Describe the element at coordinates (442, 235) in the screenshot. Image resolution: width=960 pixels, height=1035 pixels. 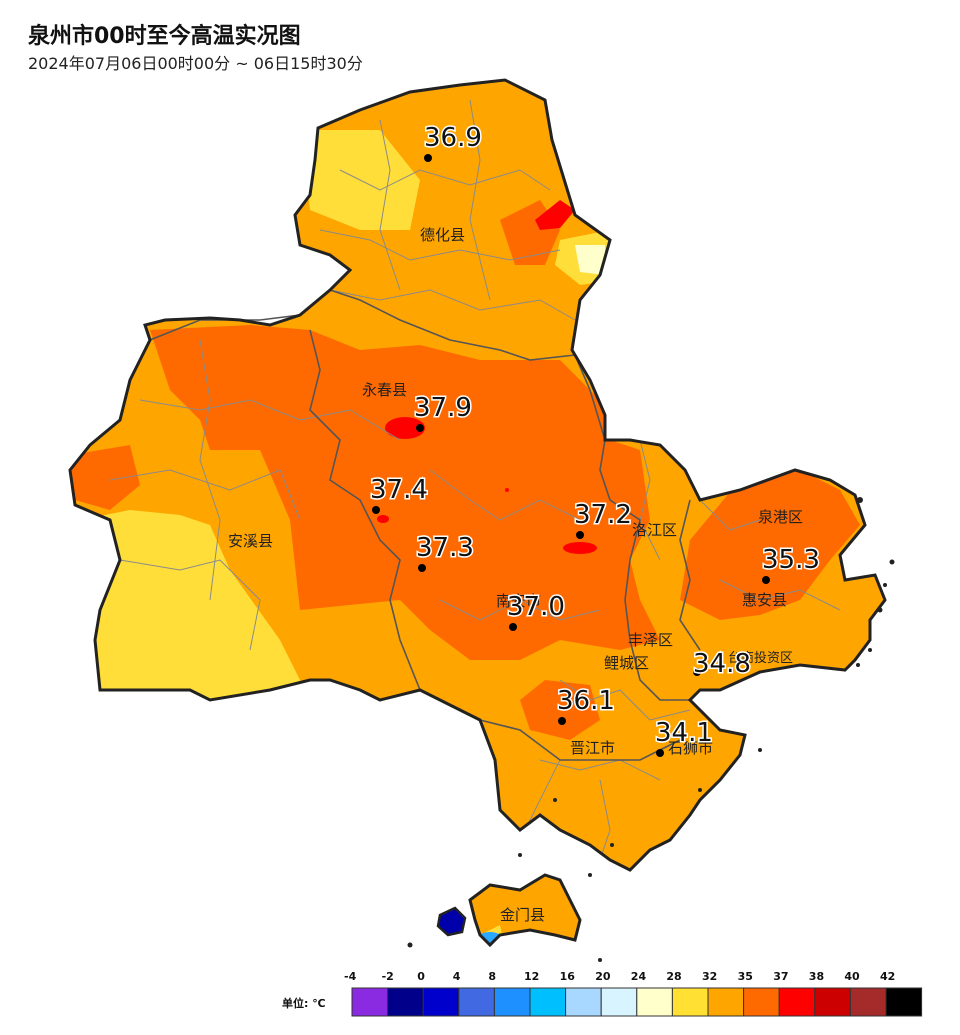
I see `county-label-dehua: 德化县` at that location.